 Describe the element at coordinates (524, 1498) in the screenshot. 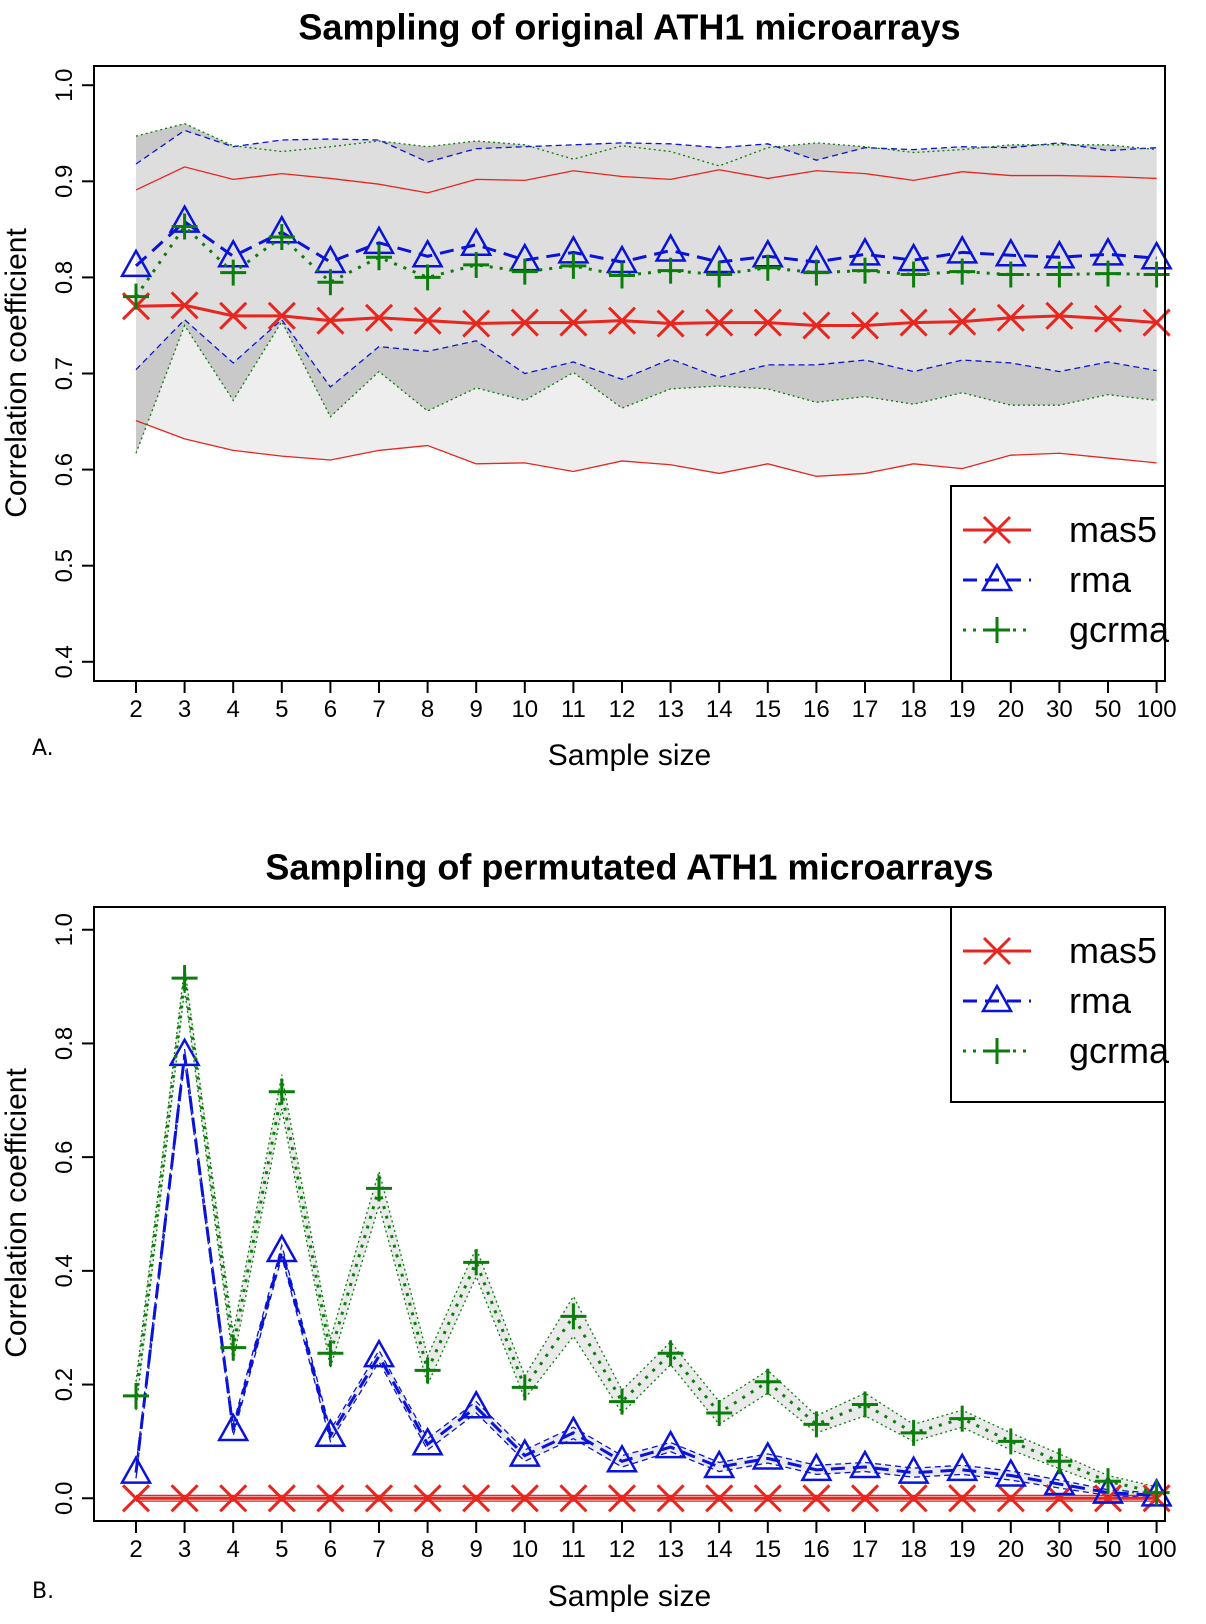

I see `point-mas5-10-stroke` at that location.